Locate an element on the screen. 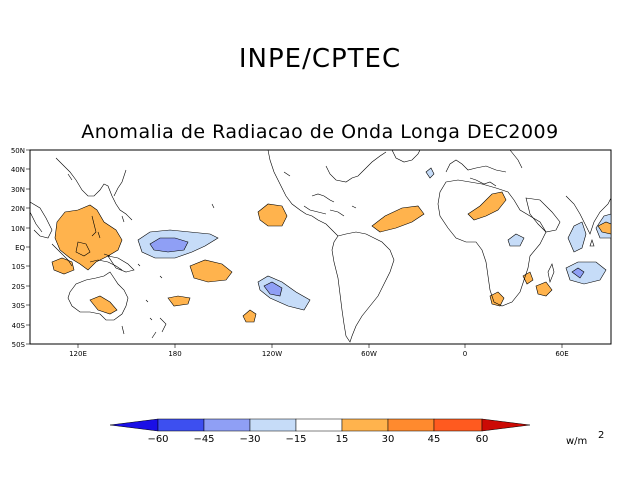  anomaly-indian-ocean is located at coordinates (586, 273).